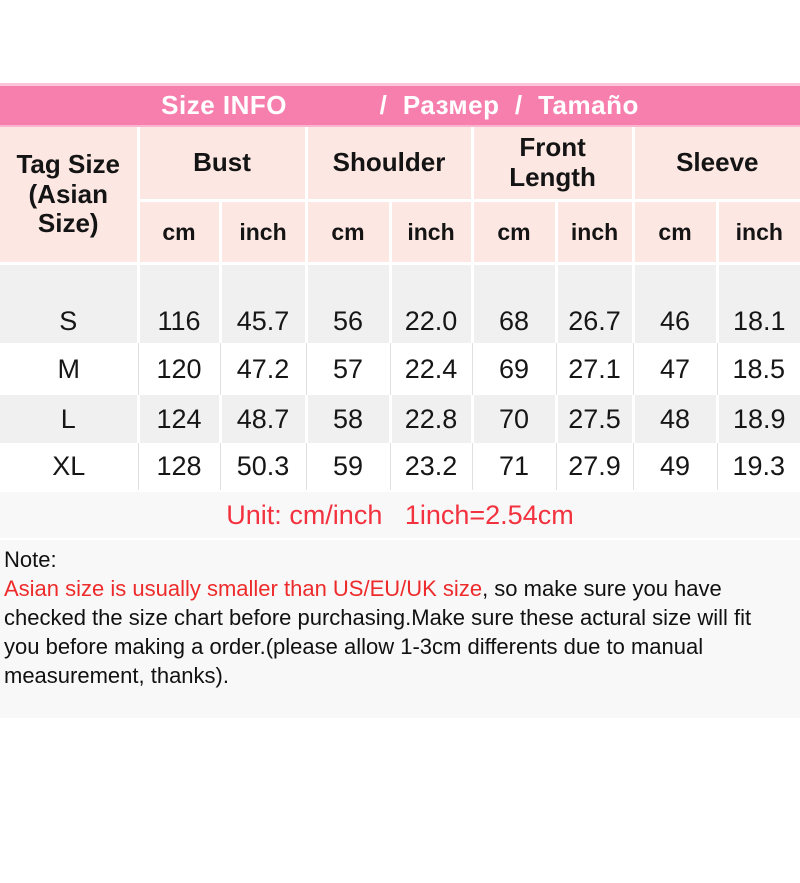 The width and height of the screenshot is (800, 883). What do you see at coordinates (595, 419) in the screenshot?
I see `front-length-inch-cell: 27.5` at bounding box center [595, 419].